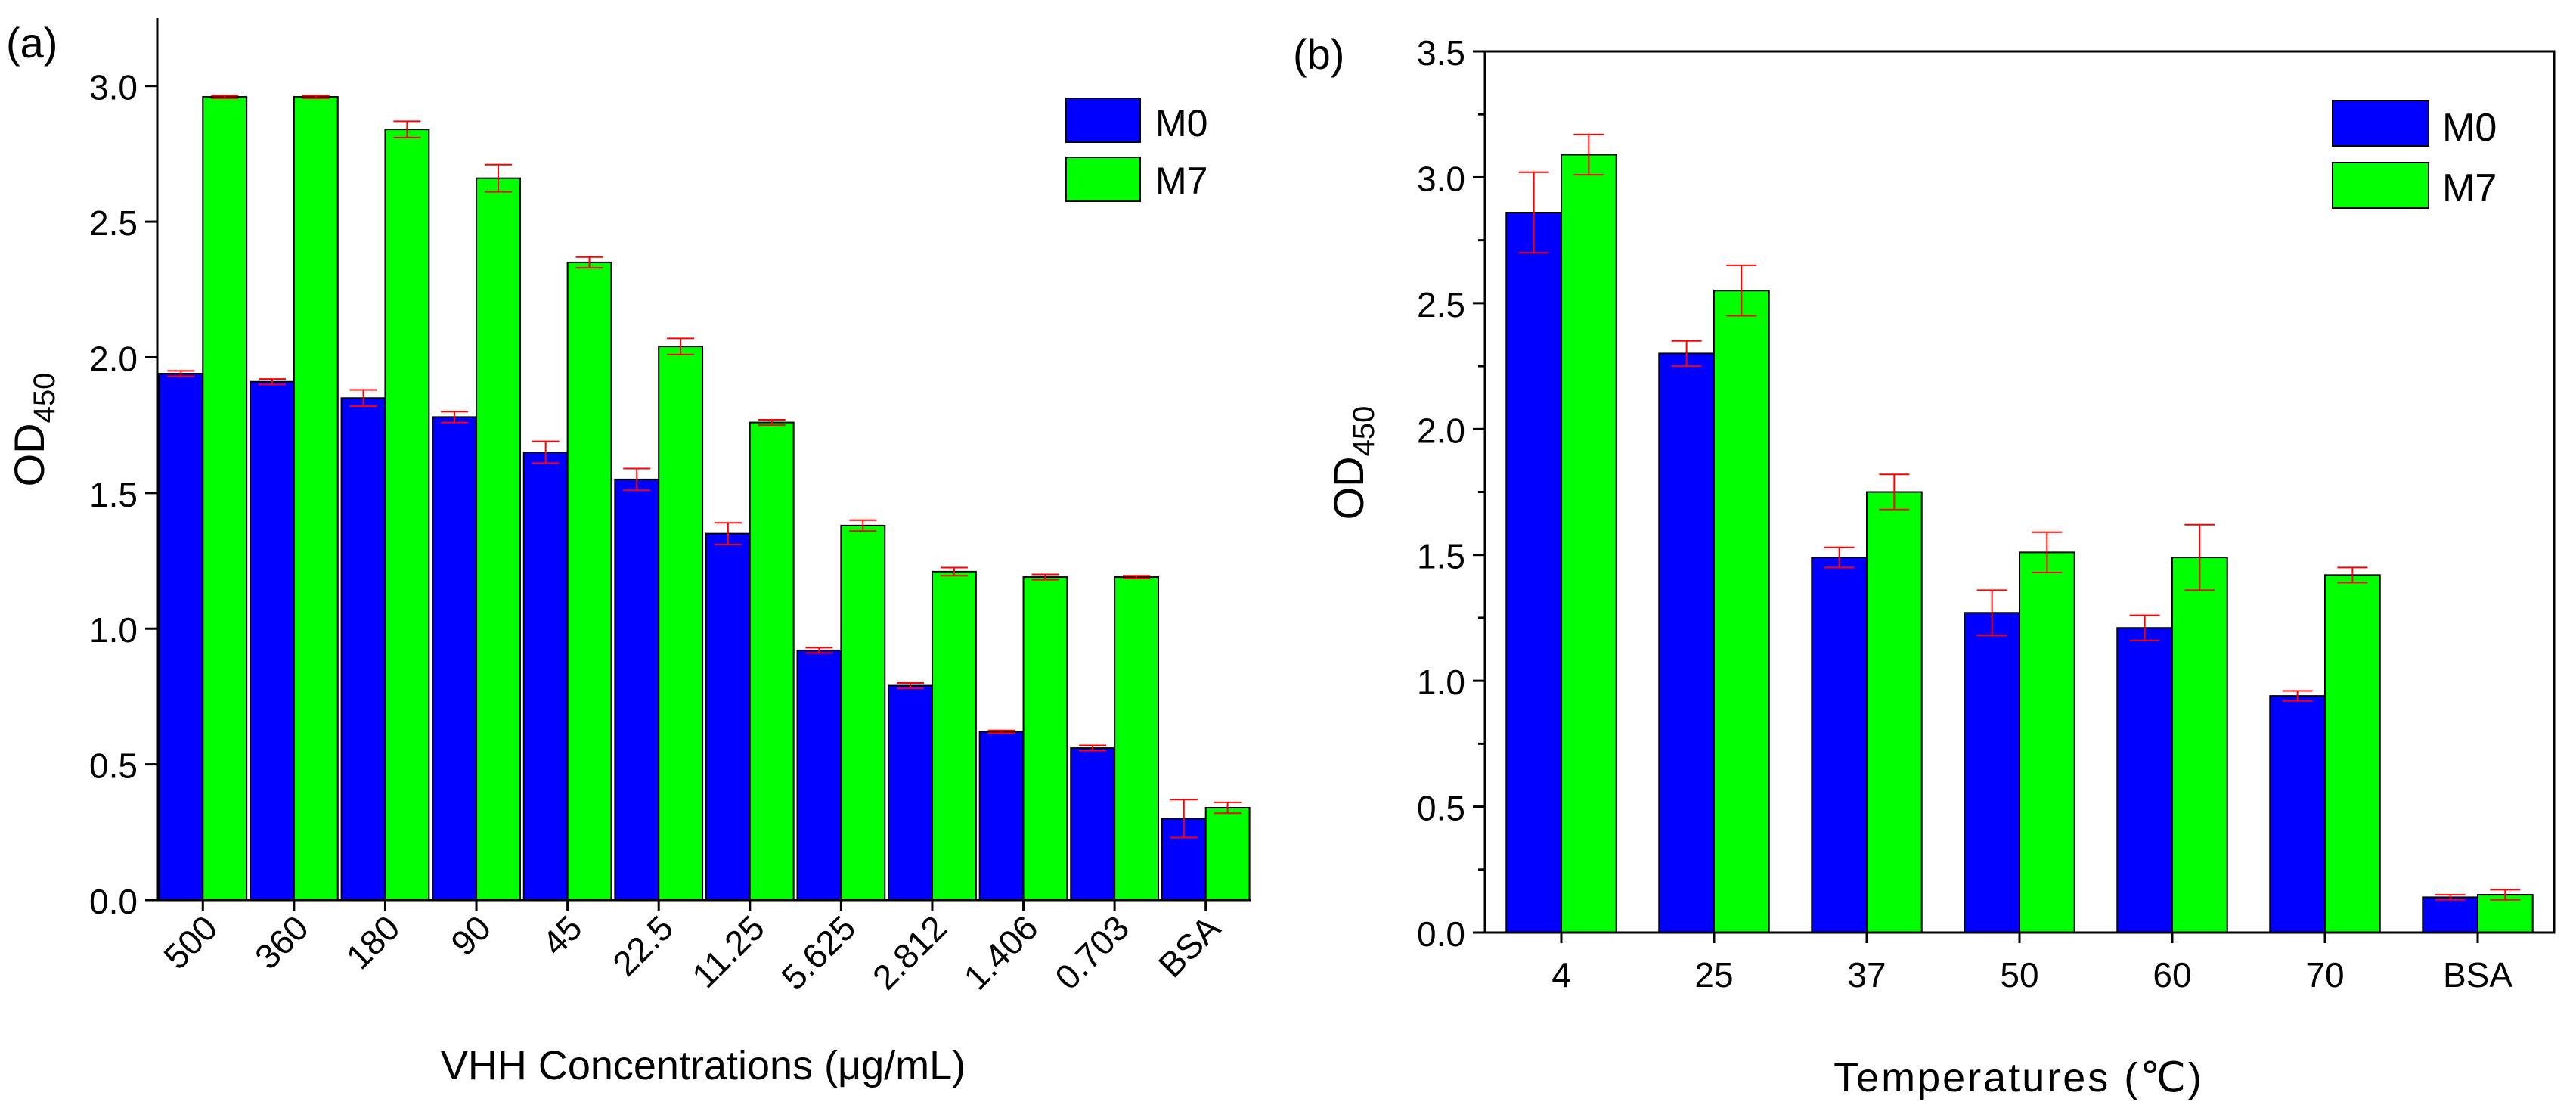 The image size is (2576, 1108). I want to click on panel-a-label: (a), so click(31, 43).